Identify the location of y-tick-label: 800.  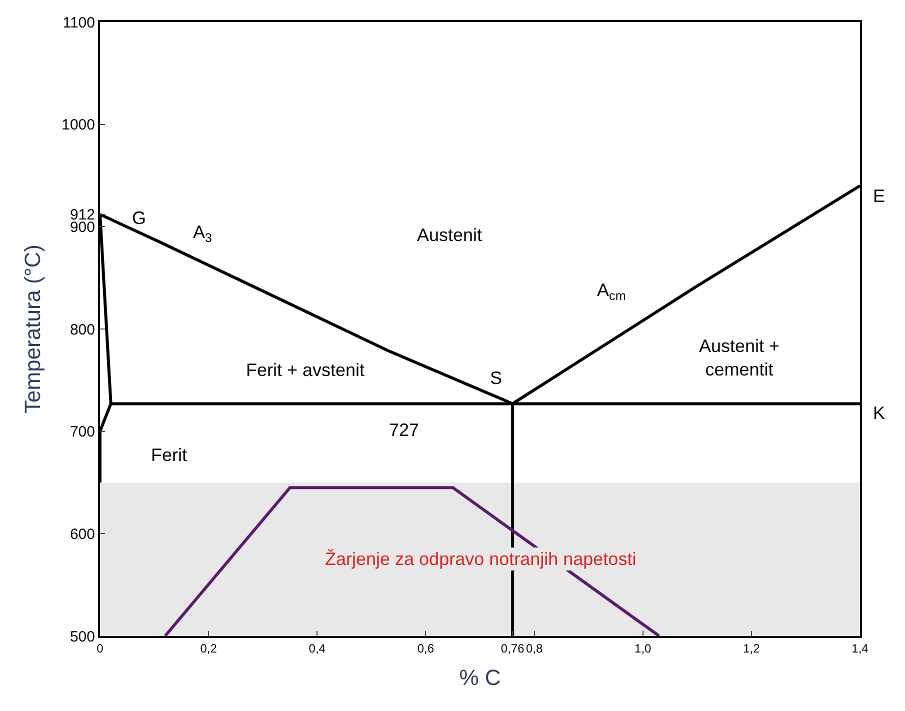
(82, 329).